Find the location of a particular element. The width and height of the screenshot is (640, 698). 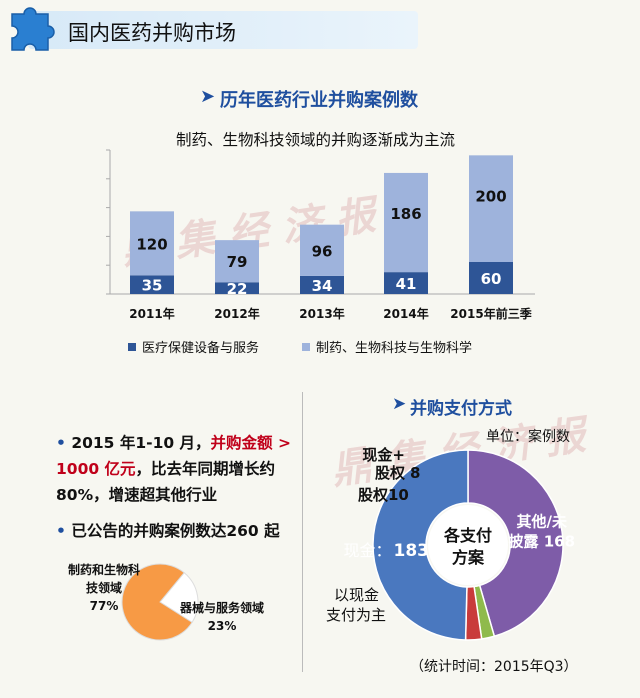

bullet-2: • 已公告的并购案例数达260 起 is located at coordinates (168, 531).